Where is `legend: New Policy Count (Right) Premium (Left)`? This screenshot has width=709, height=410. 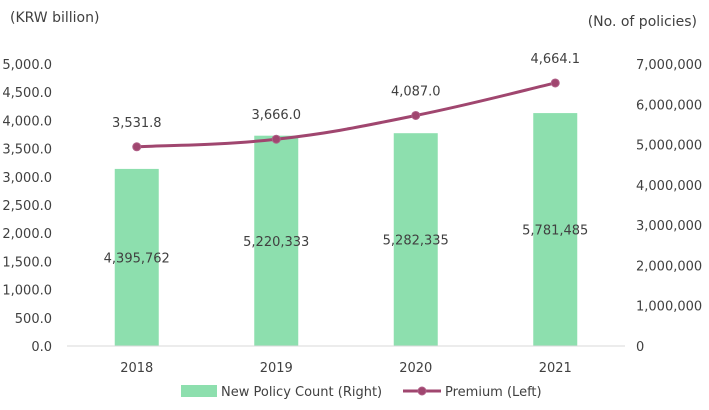 legend: New Policy Count (Right) Premium (Left) is located at coordinates (361, 392).